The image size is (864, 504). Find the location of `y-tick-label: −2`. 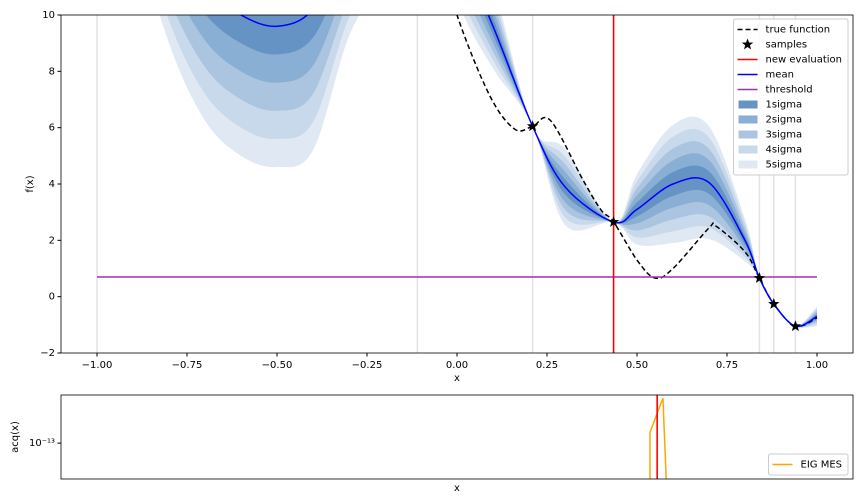

y-tick-label: −2 is located at coordinates (47, 353).